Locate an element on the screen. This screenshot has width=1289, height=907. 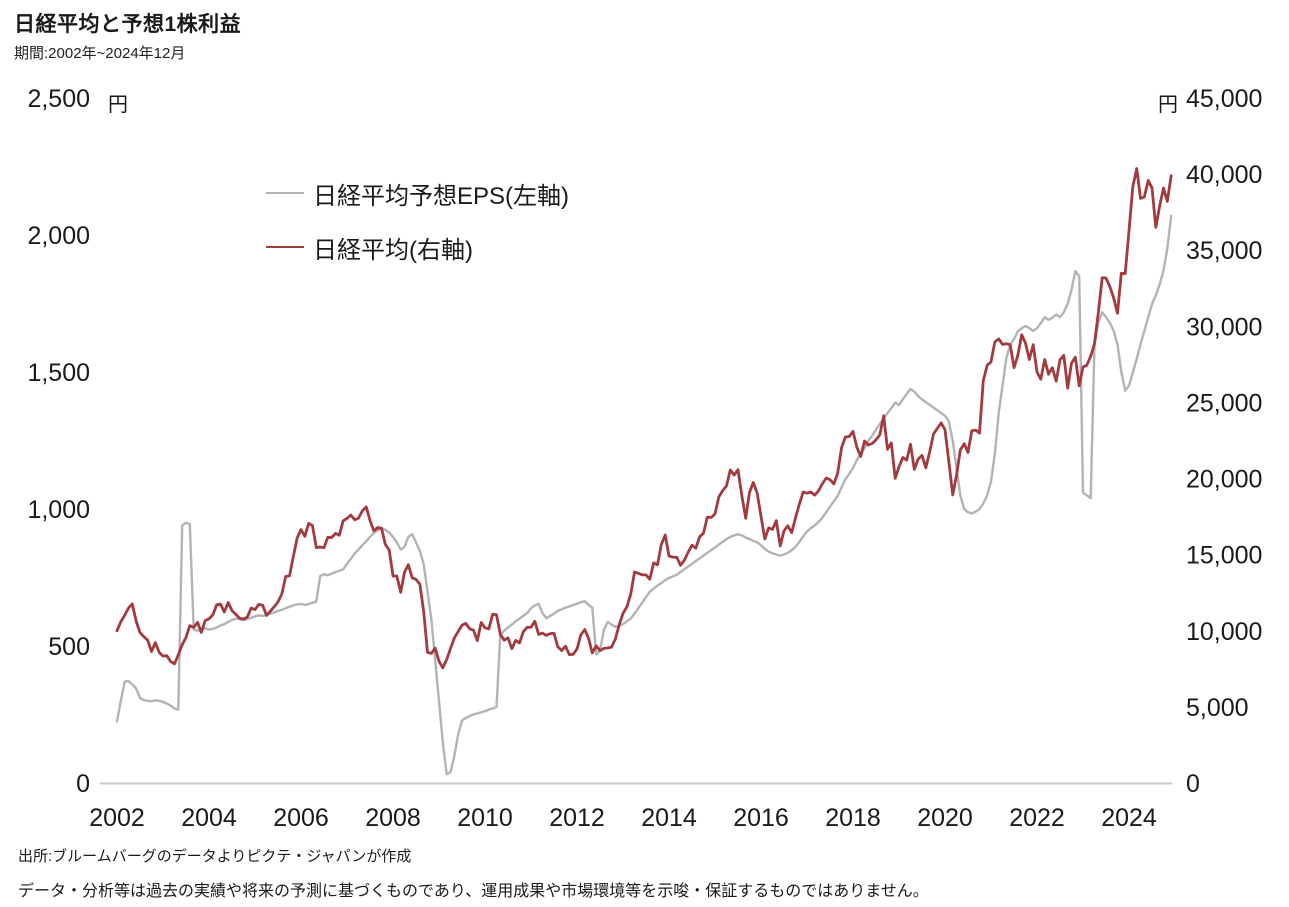
right-axis-tick: 25,000 is located at coordinates (1224, 403).